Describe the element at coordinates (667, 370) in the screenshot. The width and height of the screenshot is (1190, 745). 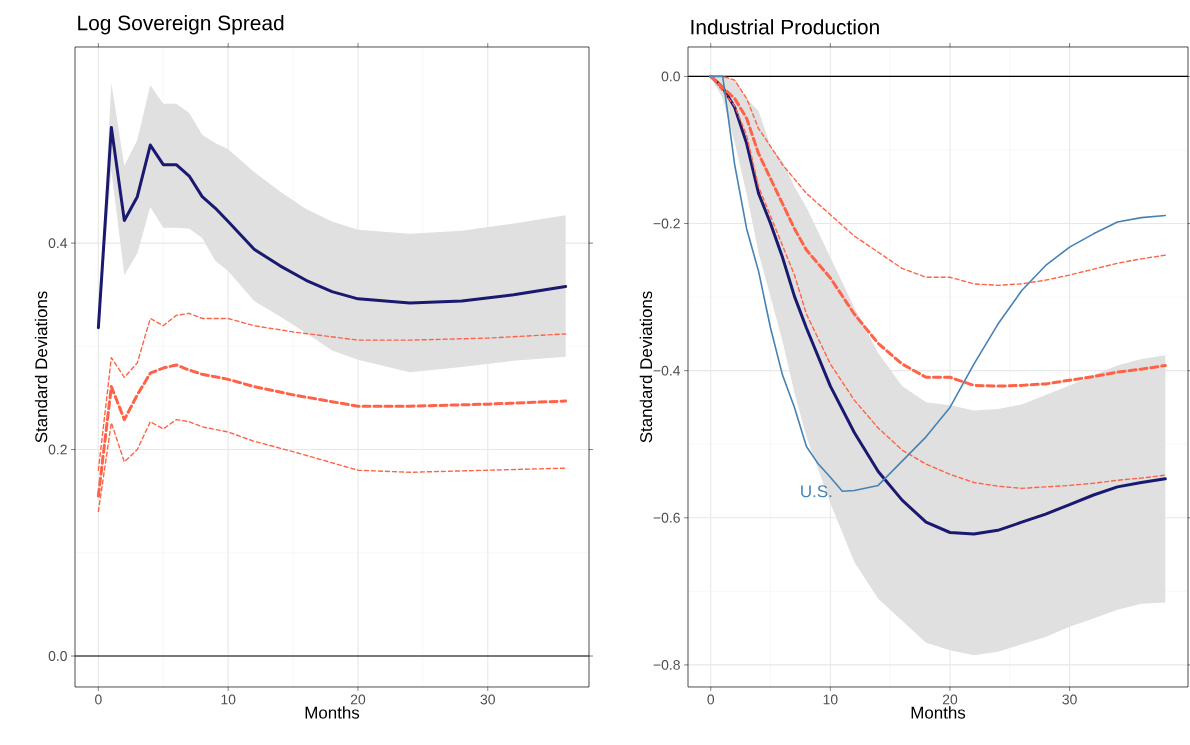
I see `y-tick-label: −0.4` at that location.